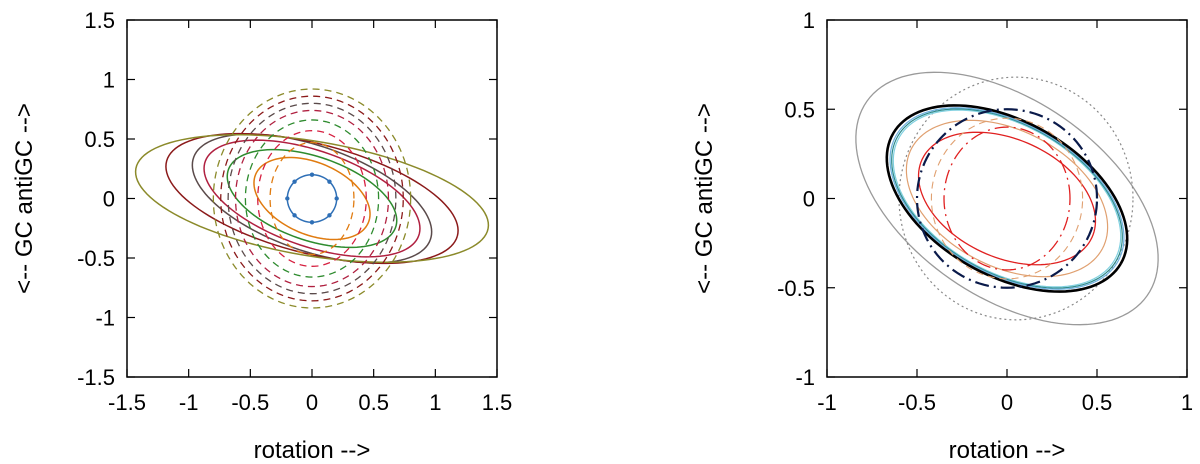  Describe the element at coordinates (99, 20) in the screenshot. I see `y-tick-label: 1.5` at that location.